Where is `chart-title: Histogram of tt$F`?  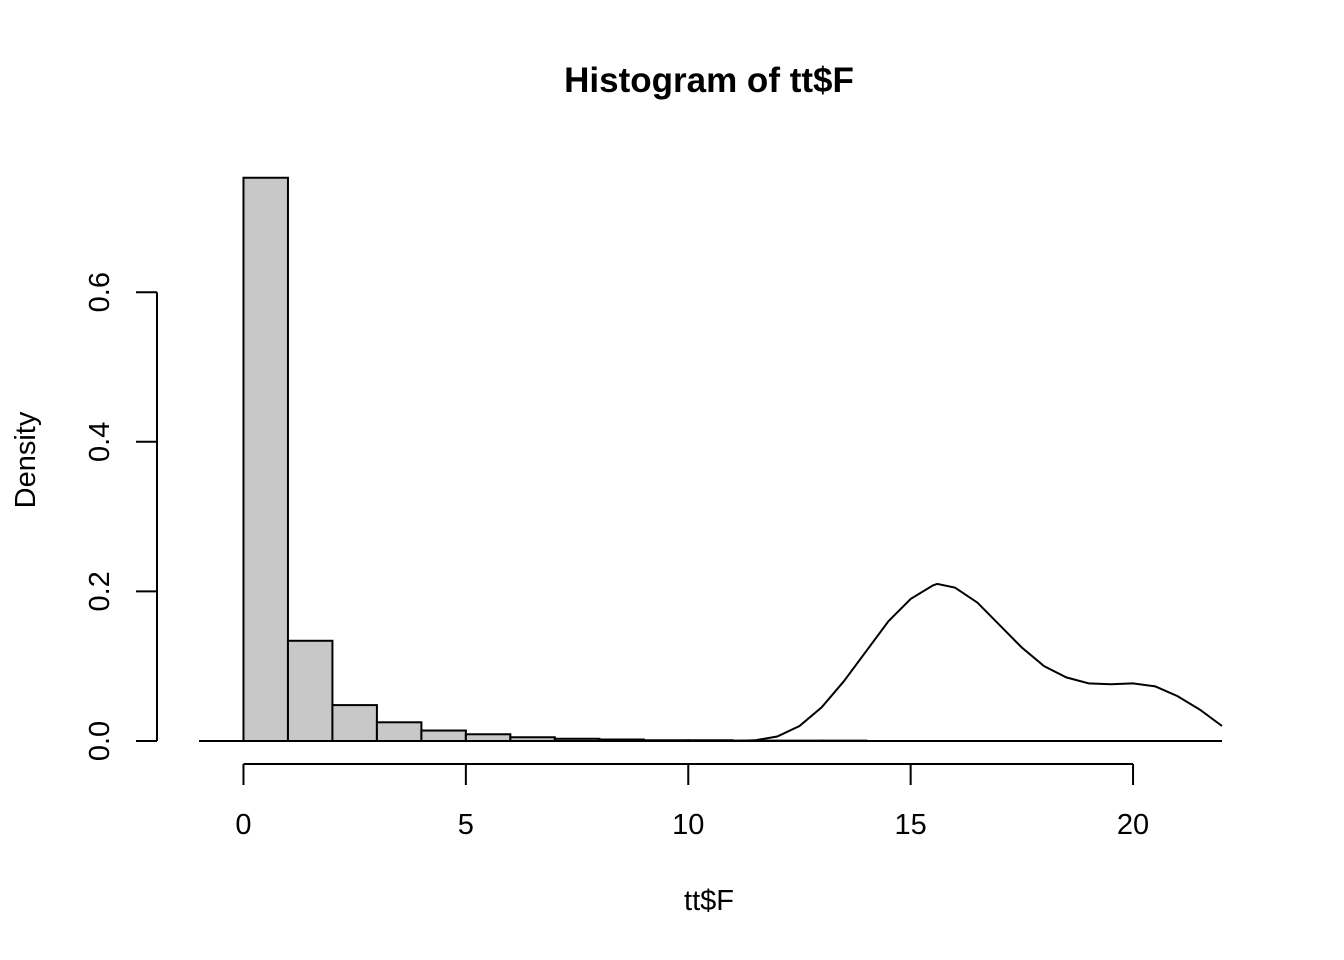
chart-title: Histogram of tt$F is located at coordinates (709, 80).